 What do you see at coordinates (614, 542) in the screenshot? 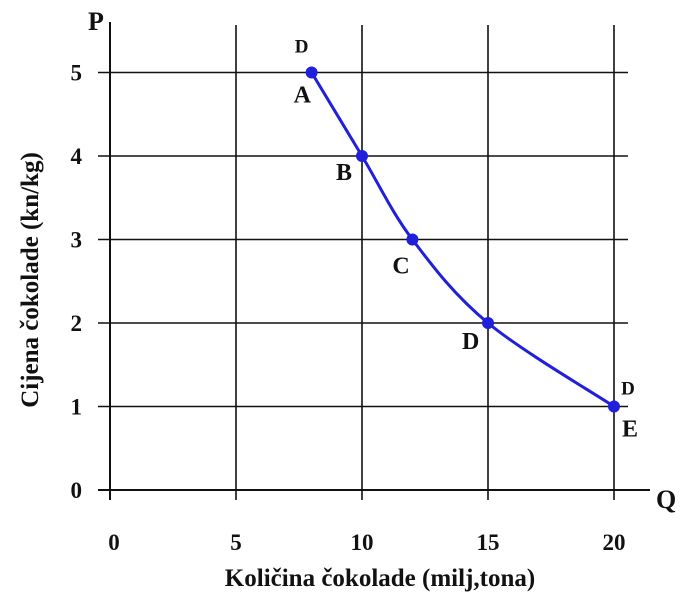
I see `x-tick-label: 20` at bounding box center [614, 542].